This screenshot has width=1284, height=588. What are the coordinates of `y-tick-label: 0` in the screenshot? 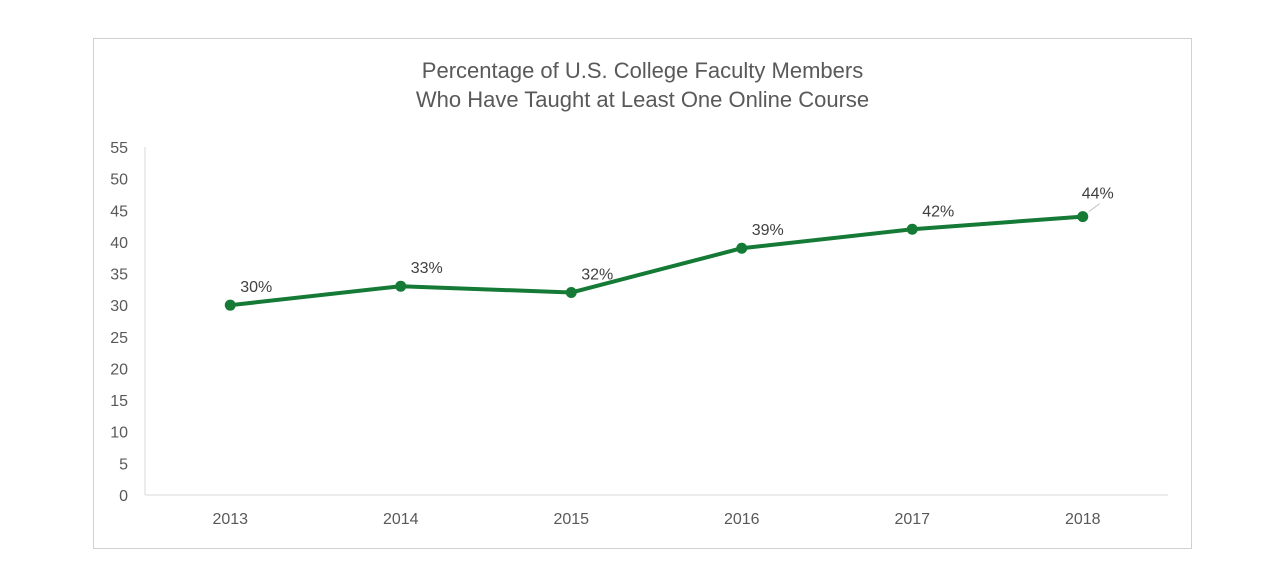 It's located at (123, 496).